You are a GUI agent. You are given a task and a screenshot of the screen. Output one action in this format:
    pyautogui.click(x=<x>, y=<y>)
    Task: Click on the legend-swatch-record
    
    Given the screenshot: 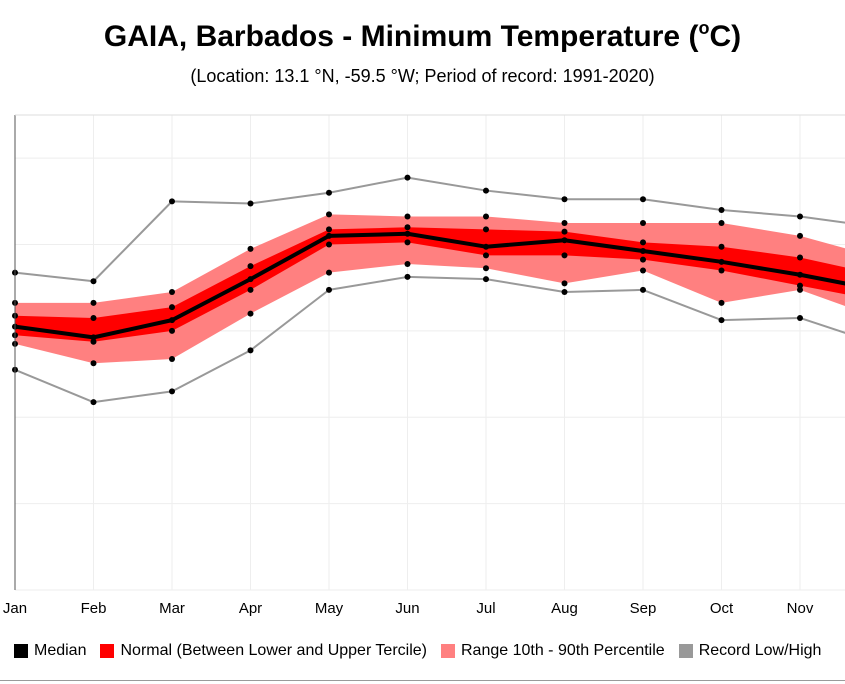 What is the action you would take?
    pyautogui.click(x=685, y=651)
    